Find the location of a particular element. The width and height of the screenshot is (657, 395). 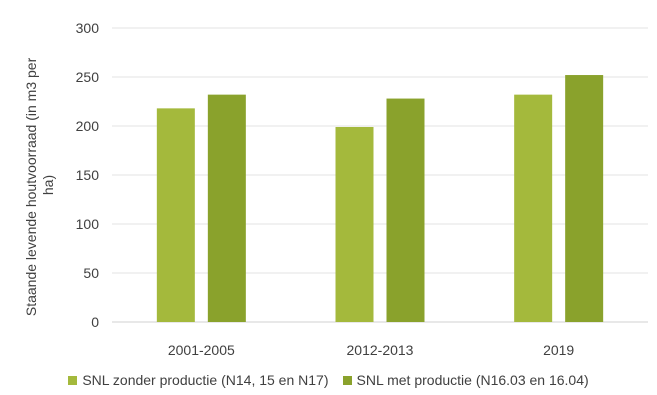

y-axis-ticks: 0 50 100 150 200 250 300 is located at coordinates (88, 175).